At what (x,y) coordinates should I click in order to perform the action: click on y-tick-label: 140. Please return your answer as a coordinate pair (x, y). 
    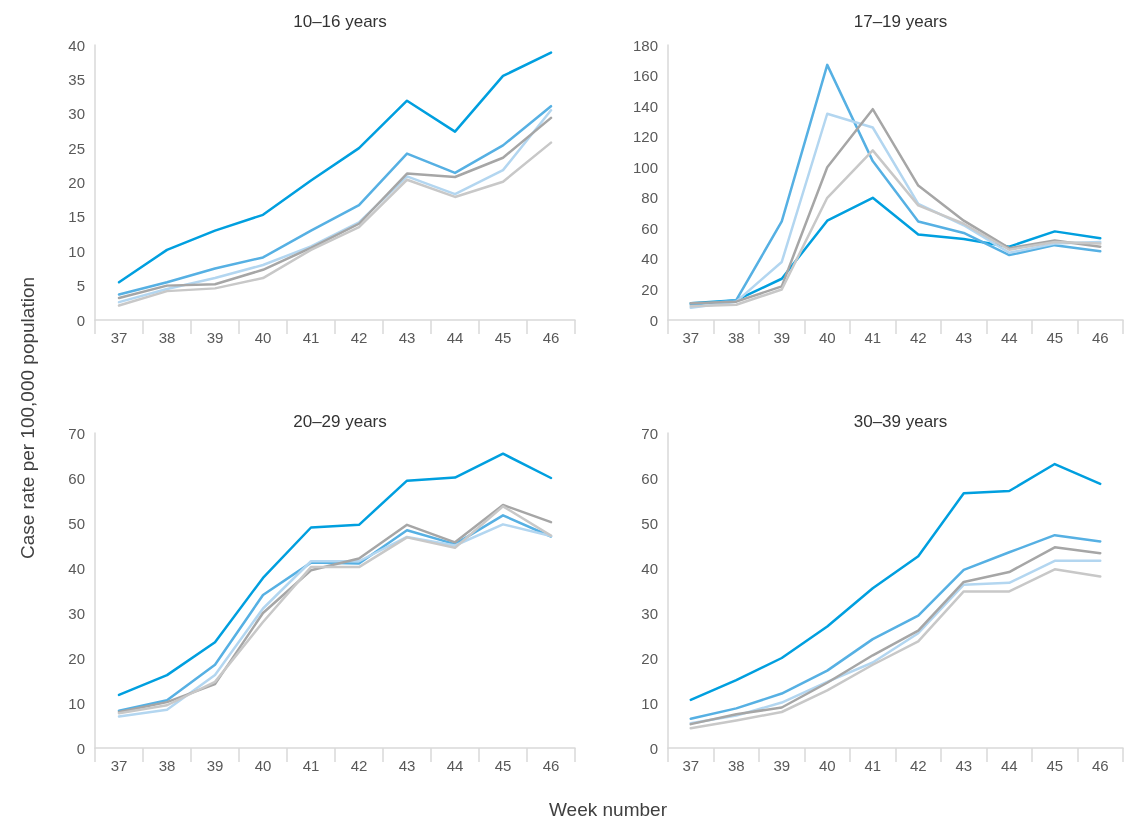
    Looking at the image, I should click on (645, 106).